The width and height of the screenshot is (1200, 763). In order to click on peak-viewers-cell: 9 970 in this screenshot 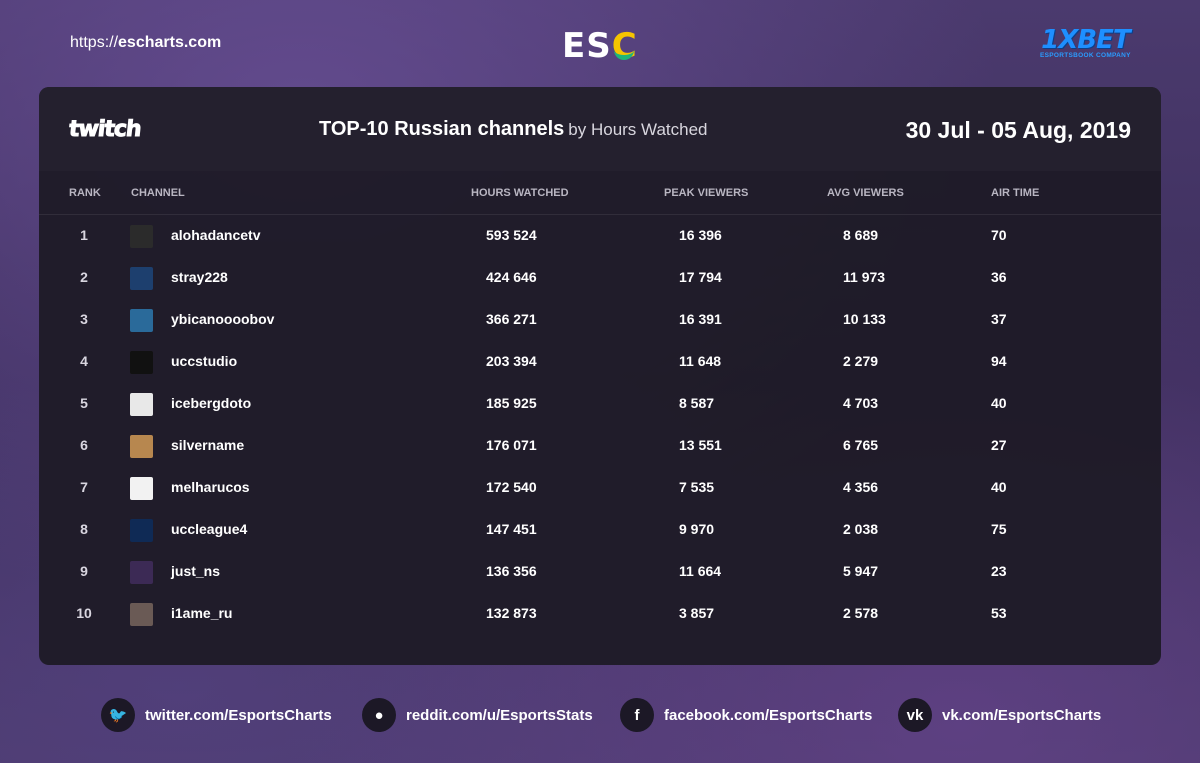, I will do `click(697, 529)`.